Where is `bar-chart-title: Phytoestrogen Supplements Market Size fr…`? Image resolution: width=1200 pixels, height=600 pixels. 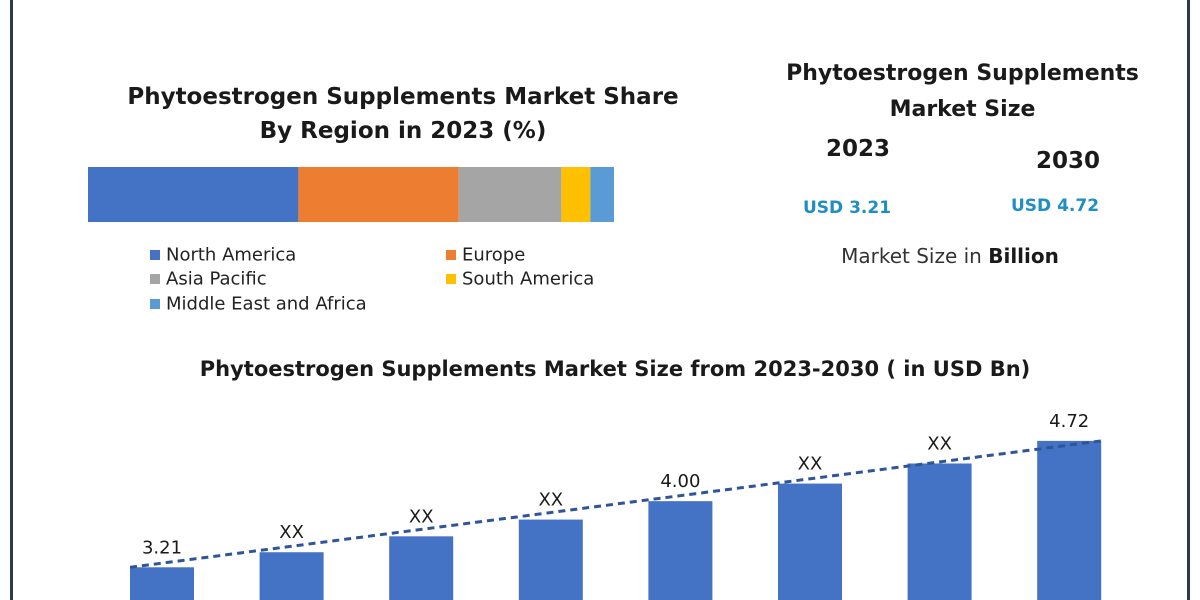 bar-chart-title: Phytoestrogen Supplements Market Size fr… is located at coordinates (615, 369).